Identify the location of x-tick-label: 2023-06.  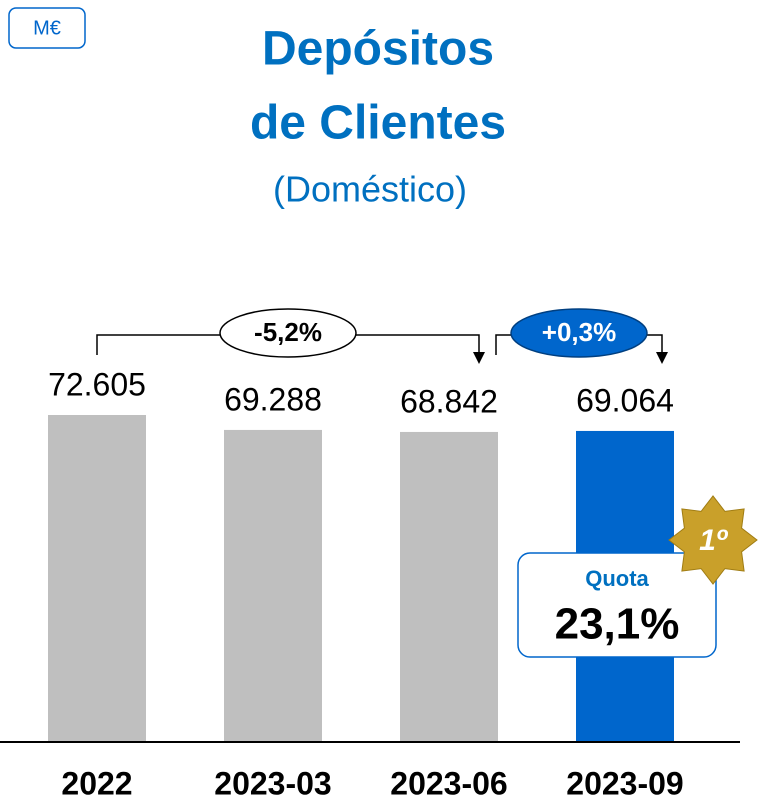
(448, 783).